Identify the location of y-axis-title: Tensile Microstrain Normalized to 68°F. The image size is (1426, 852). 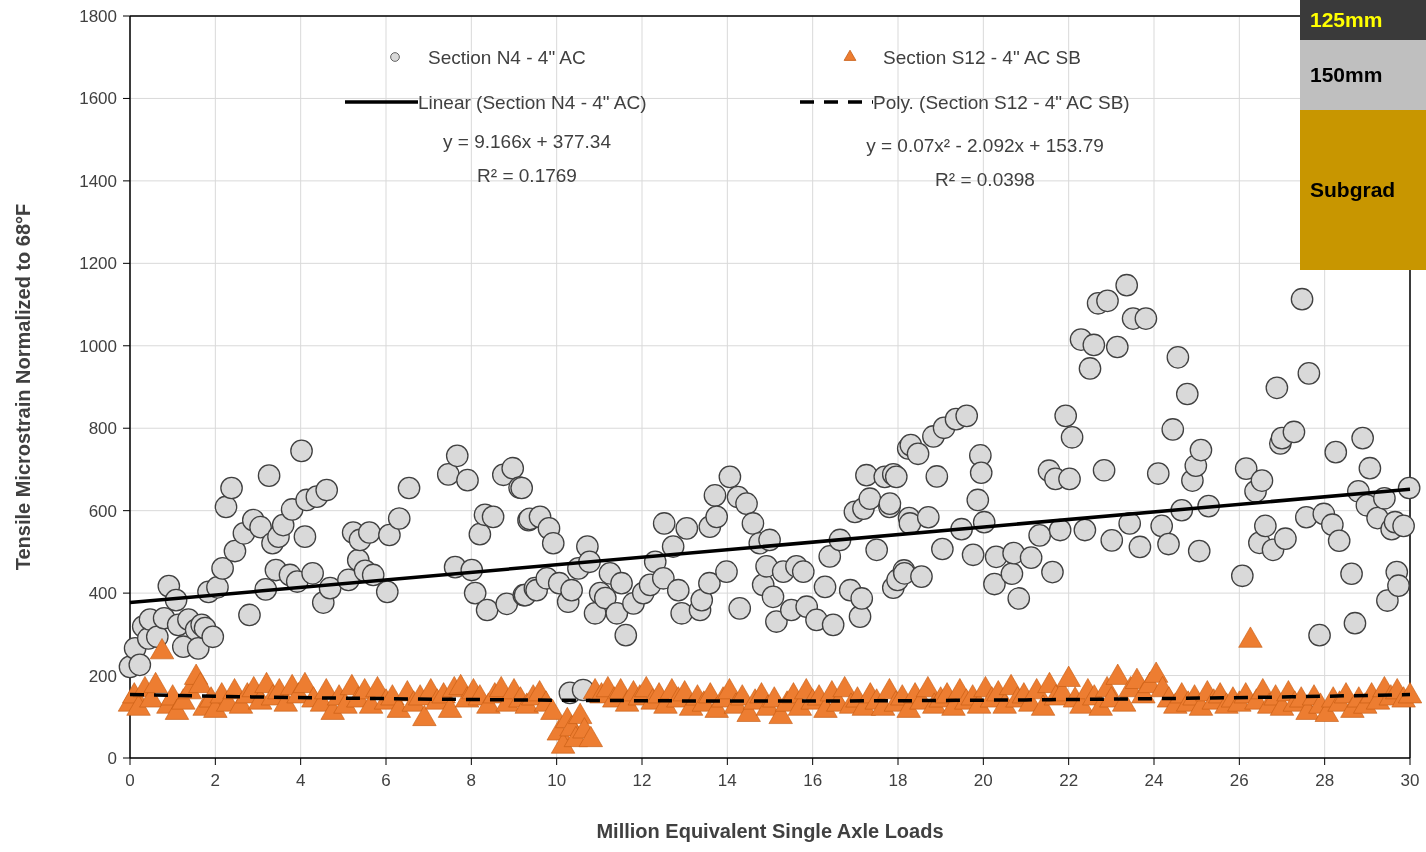
(23, 387).